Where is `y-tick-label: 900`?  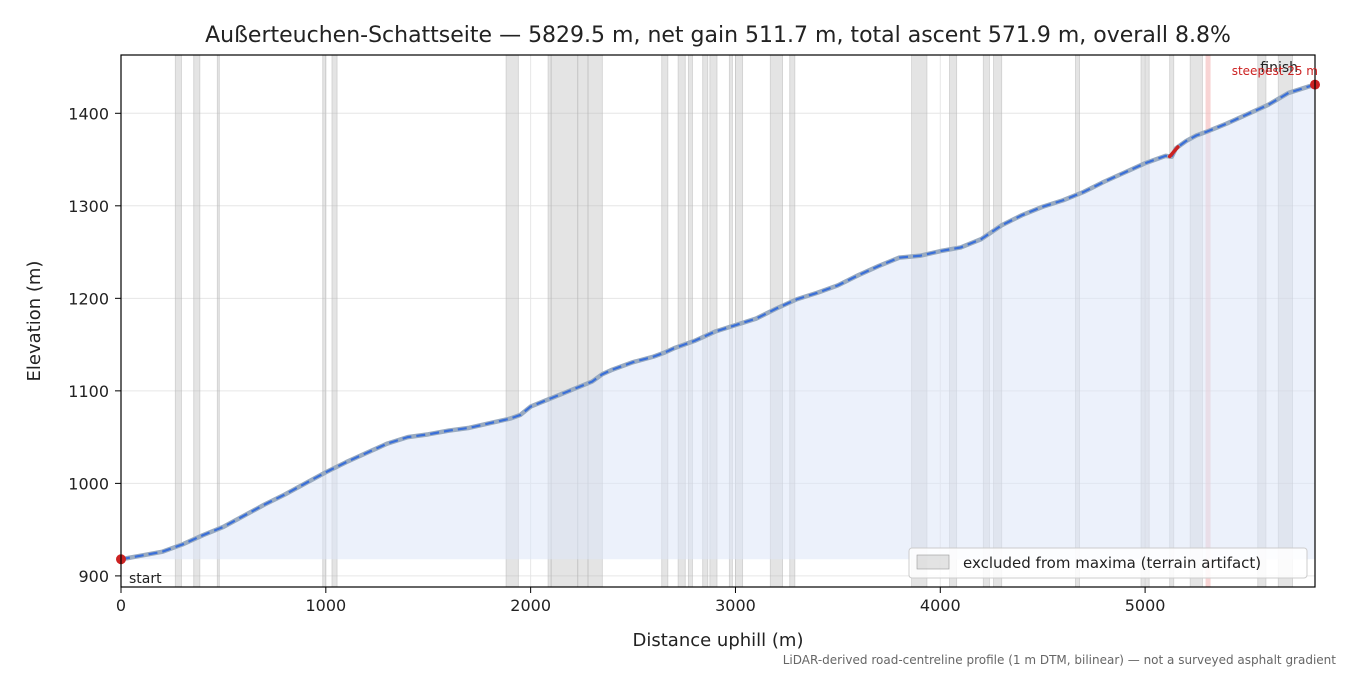 y-tick-label: 900 is located at coordinates (93, 576).